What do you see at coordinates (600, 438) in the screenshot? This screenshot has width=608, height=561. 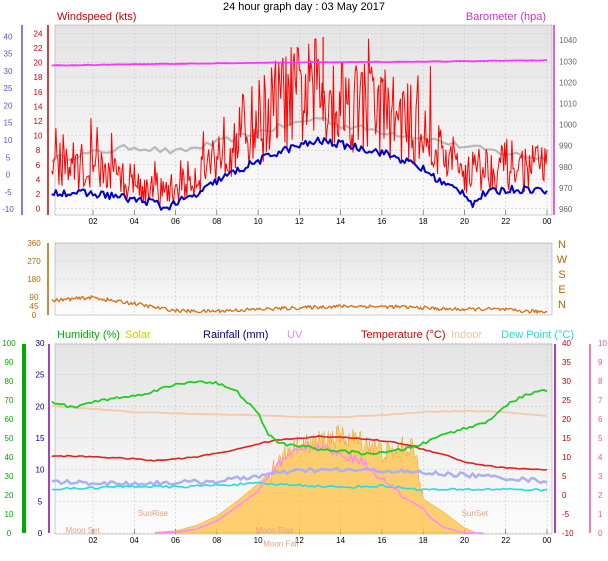 I see `uv-tick: 5` at bounding box center [600, 438].